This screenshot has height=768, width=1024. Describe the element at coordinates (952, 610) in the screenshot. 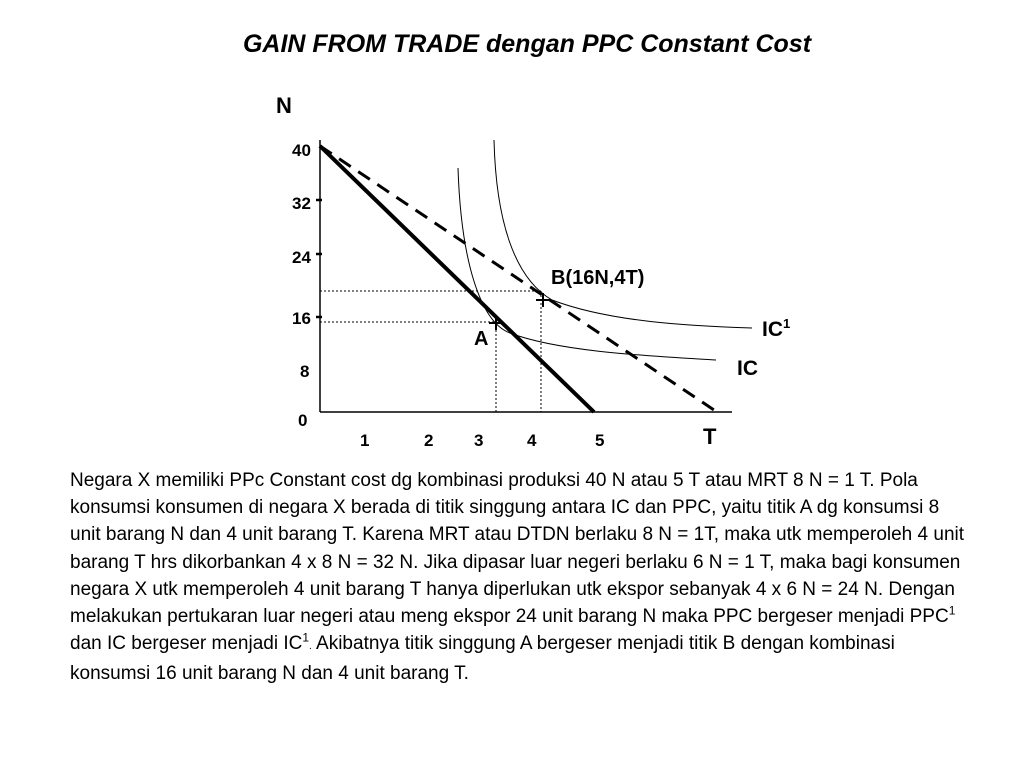

I see `ppc1-superscript: 1` at that location.